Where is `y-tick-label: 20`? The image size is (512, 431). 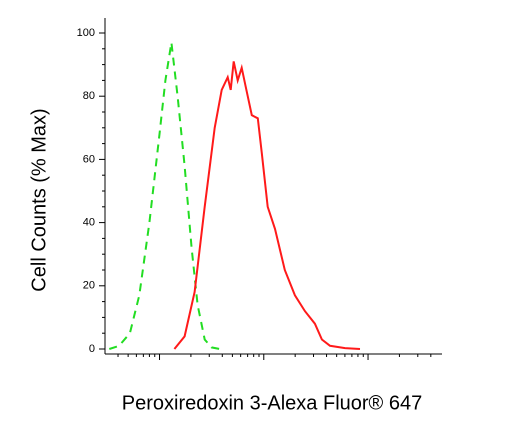
y-tick-label: 20 is located at coordinates (89, 286).